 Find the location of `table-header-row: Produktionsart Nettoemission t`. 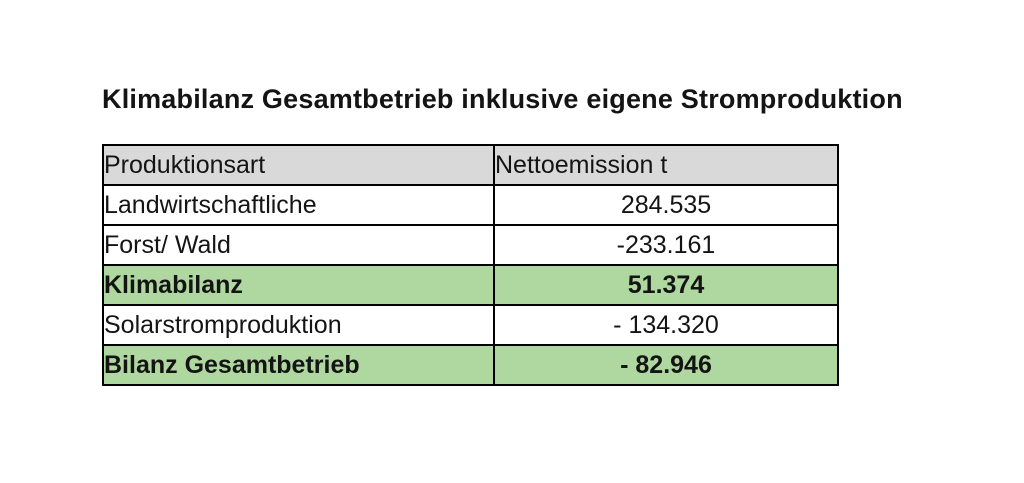

table-header-row: Produktionsart Nettoemission t is located at coordinates (470, 165).